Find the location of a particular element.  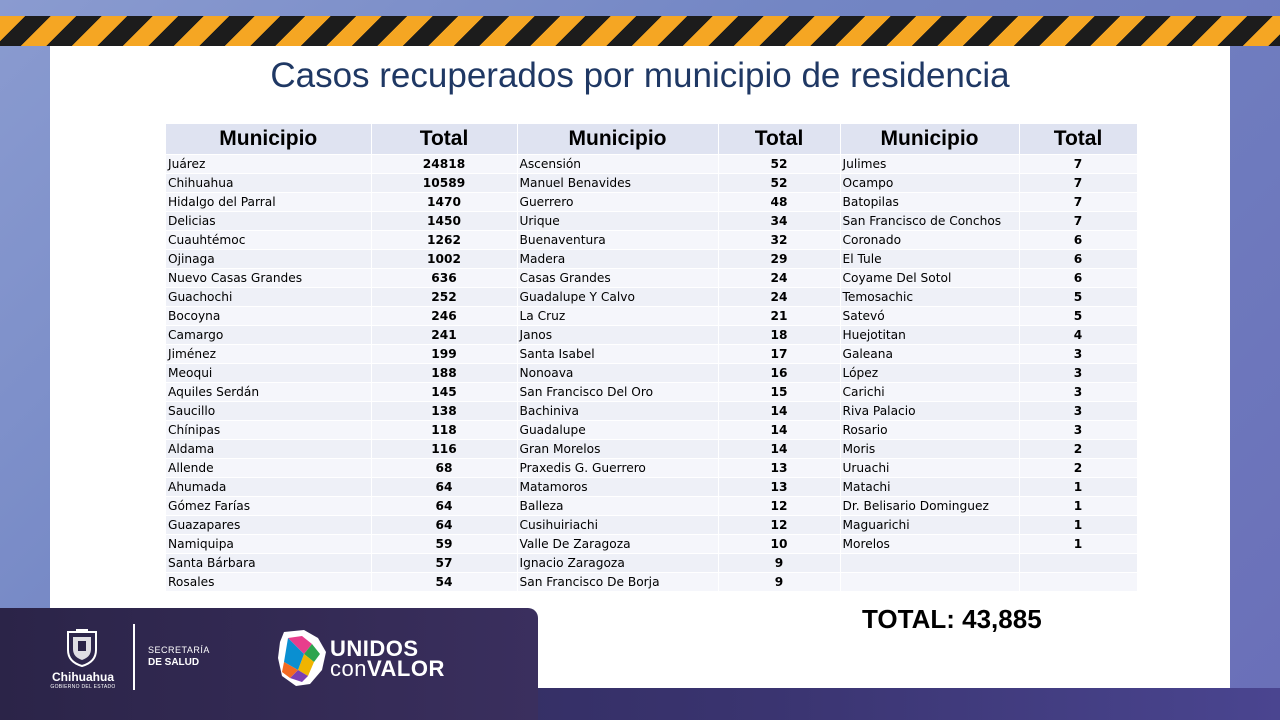

table-row: Ahumada 64 Matamoros 13 Matachi 1 is located at coordinates (652, 486).